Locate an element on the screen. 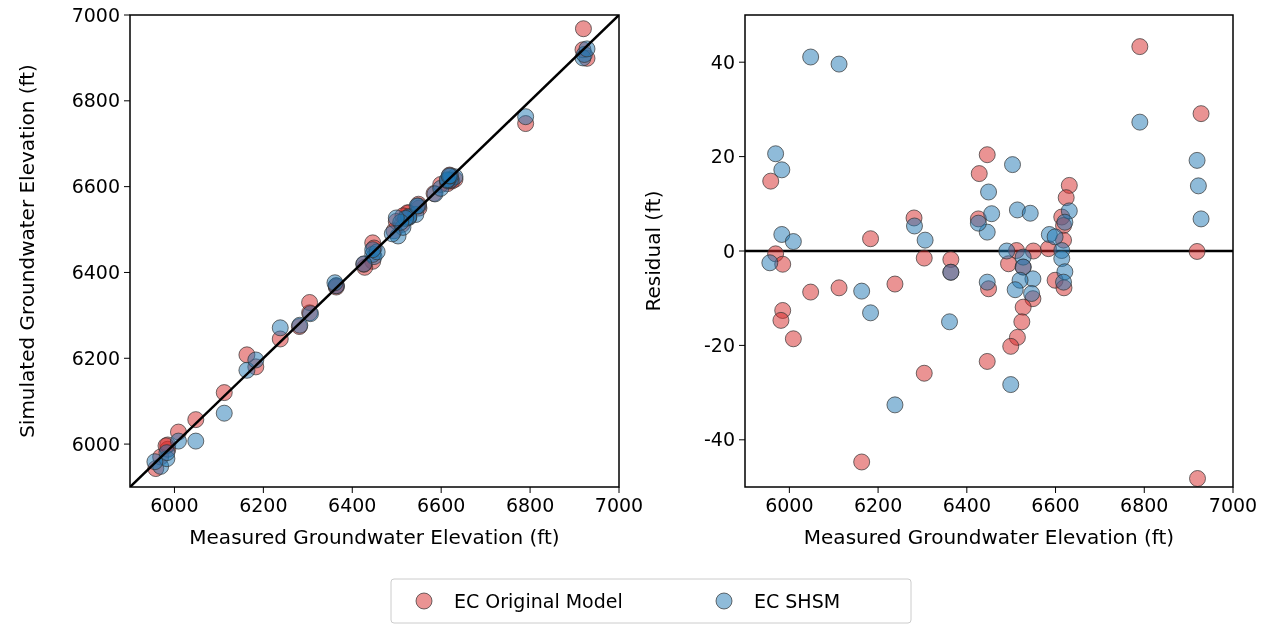  y-tick-label: 0 is located at coordinates (728, 250).